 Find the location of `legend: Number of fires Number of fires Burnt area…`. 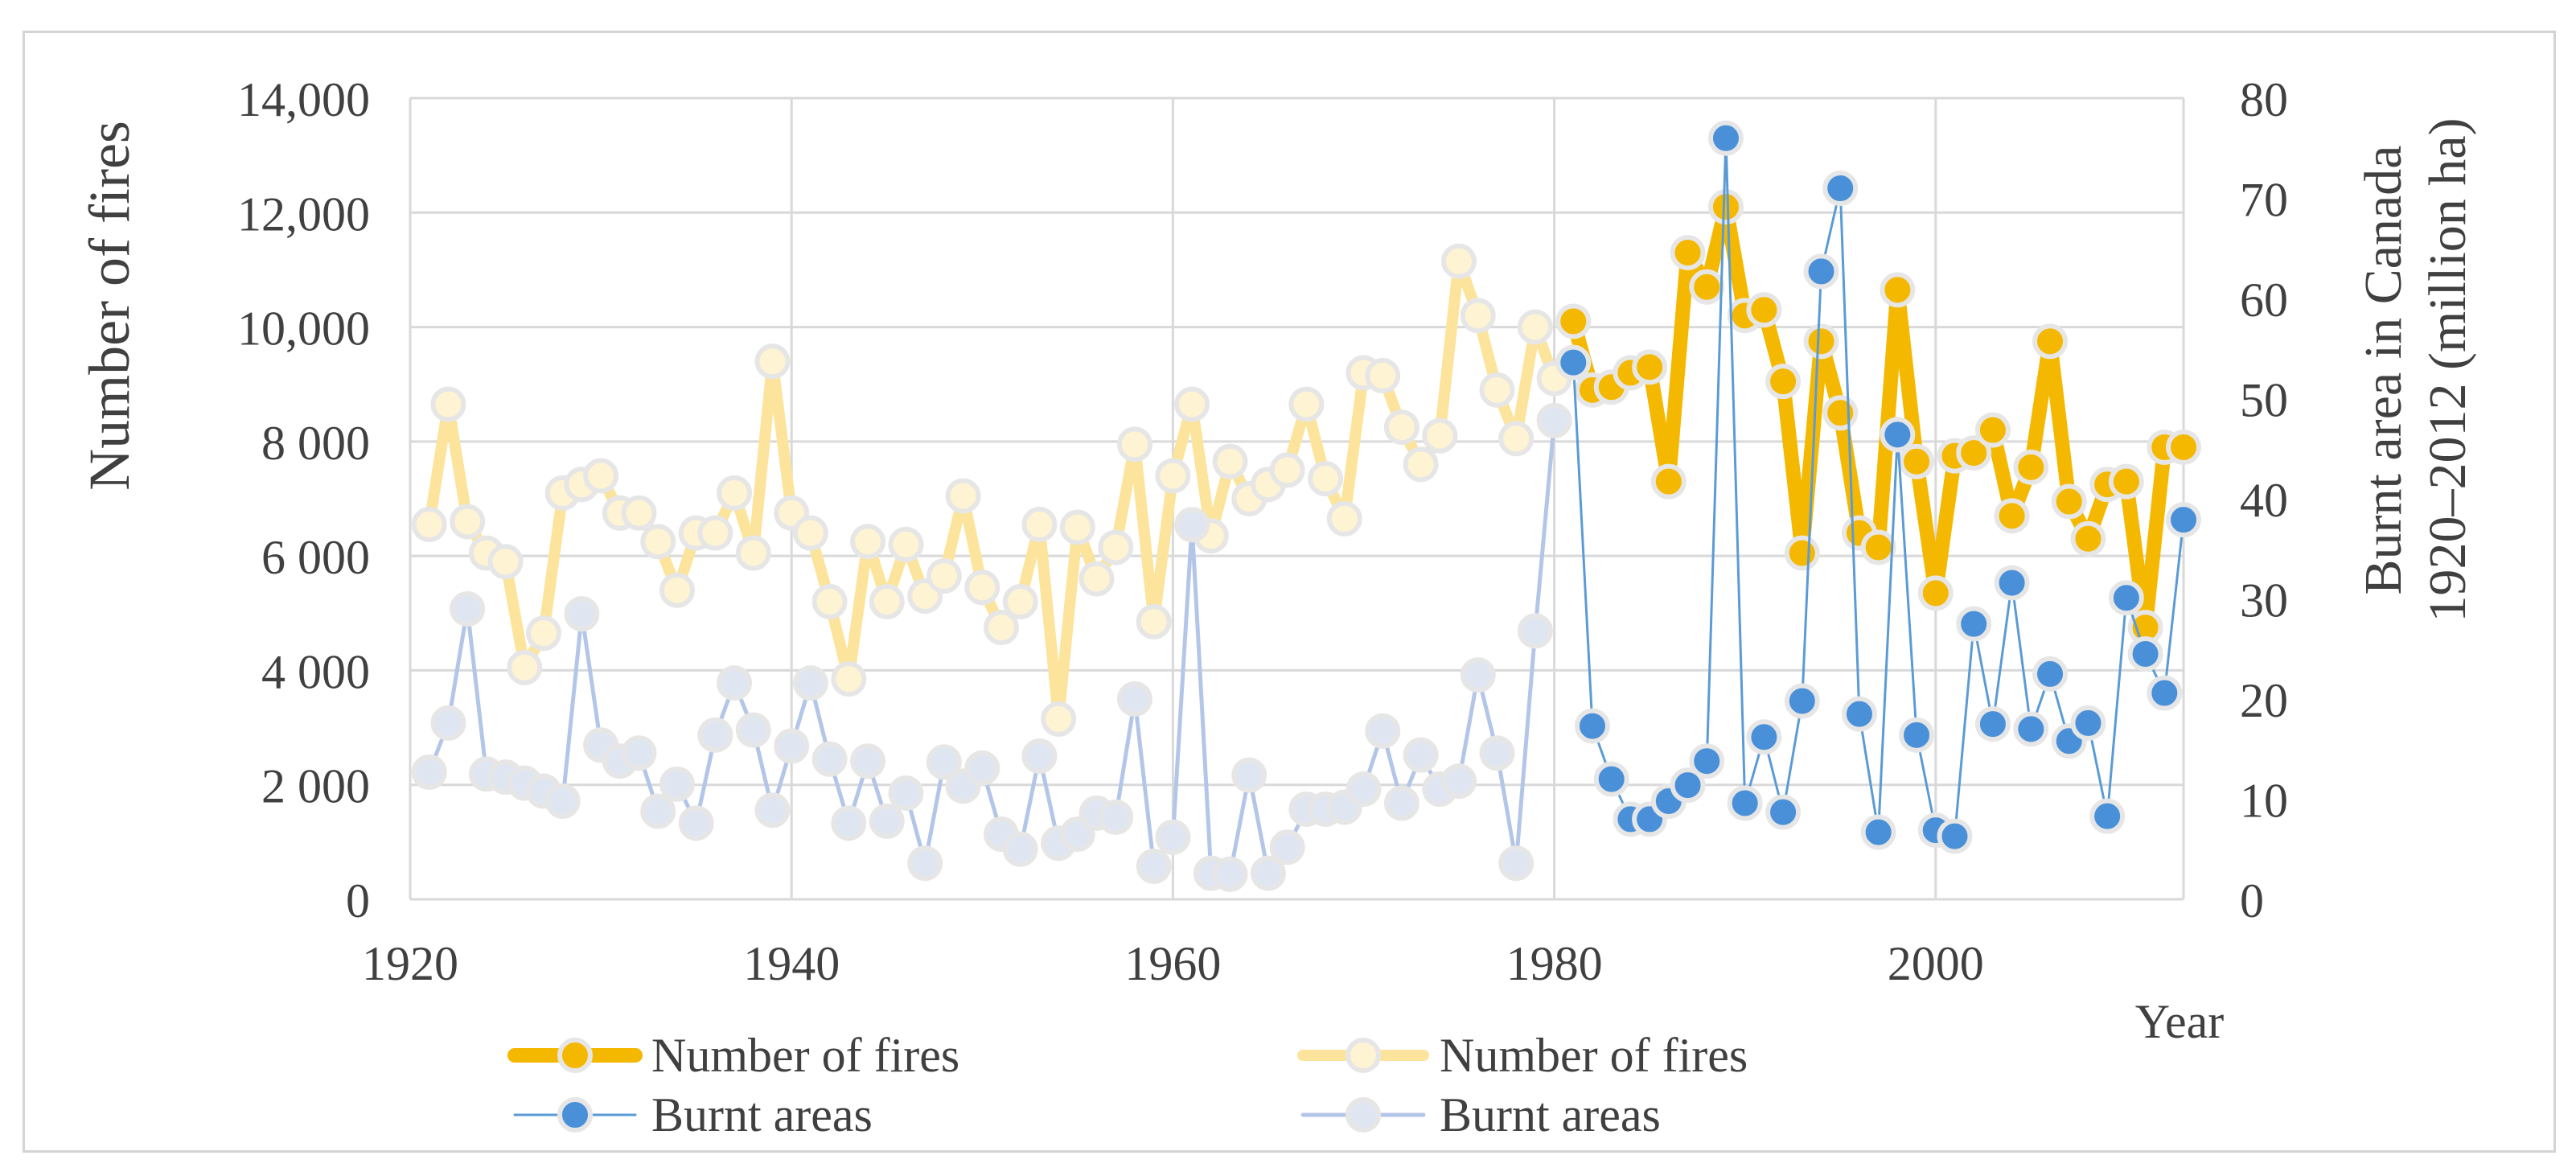

legend: Number of fires Number of fires Burnt area… is located at coordinates (1127, 1085).